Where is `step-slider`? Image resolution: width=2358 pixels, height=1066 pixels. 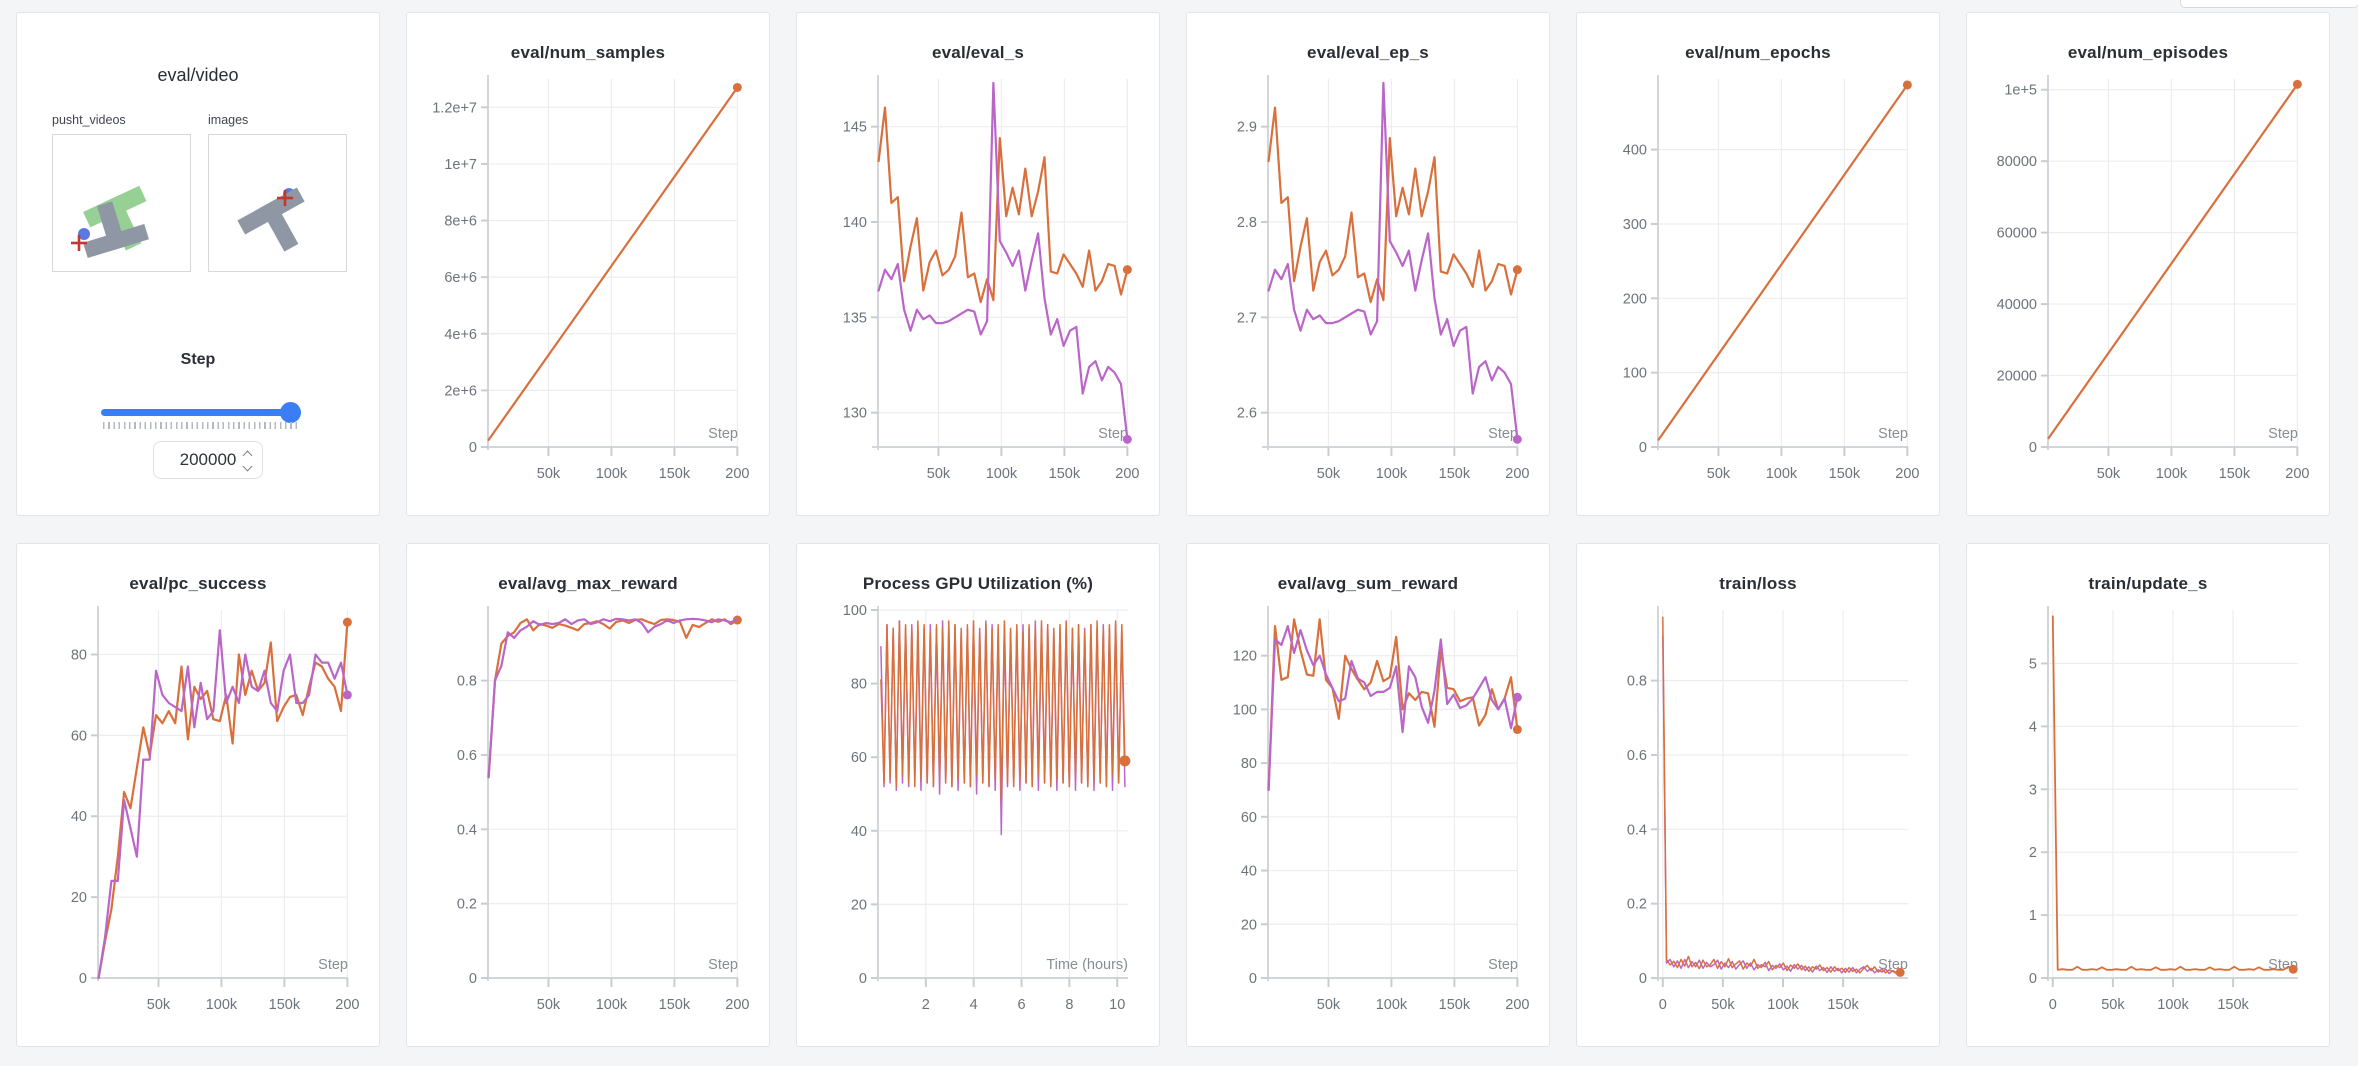 step-slider is located at coordinates (201, 412).